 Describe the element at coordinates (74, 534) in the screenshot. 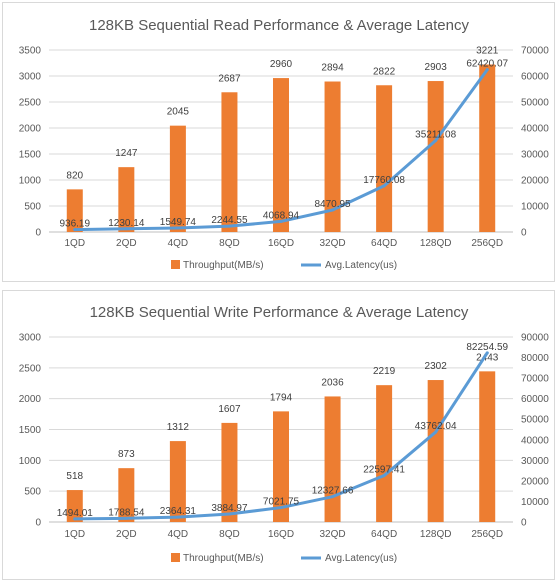

I see `category-label: 1QD` at that location.